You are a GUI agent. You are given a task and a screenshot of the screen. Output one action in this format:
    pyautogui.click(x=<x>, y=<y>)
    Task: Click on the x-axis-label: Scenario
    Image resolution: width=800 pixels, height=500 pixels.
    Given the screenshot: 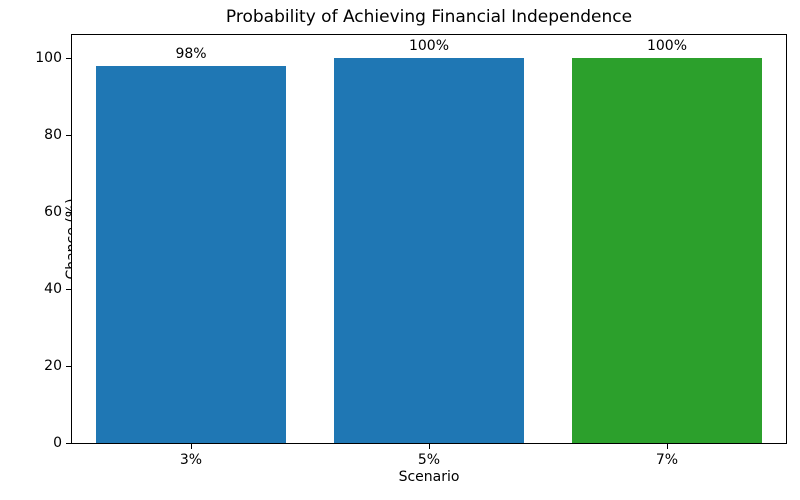 What is the action you would take?
    pyautogui.click(x=429, y=477)
    